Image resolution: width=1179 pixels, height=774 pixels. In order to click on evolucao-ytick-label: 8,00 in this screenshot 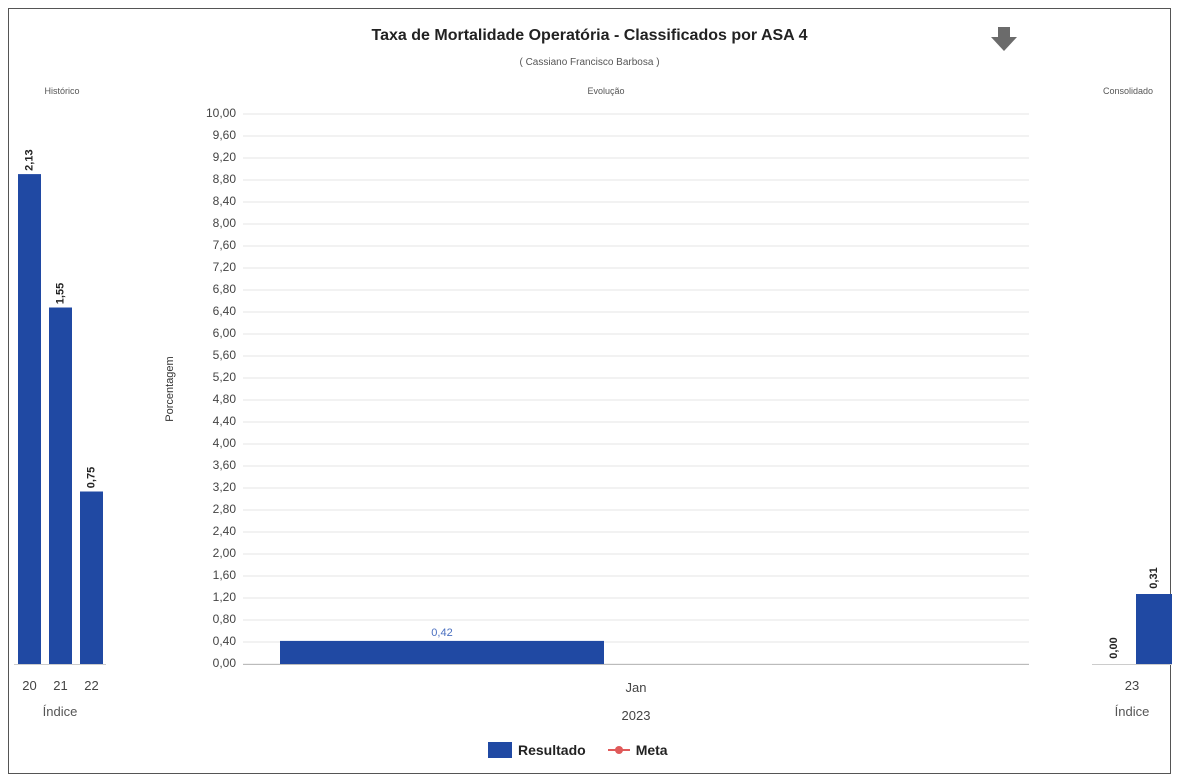, I will do `click(225, 223)`.